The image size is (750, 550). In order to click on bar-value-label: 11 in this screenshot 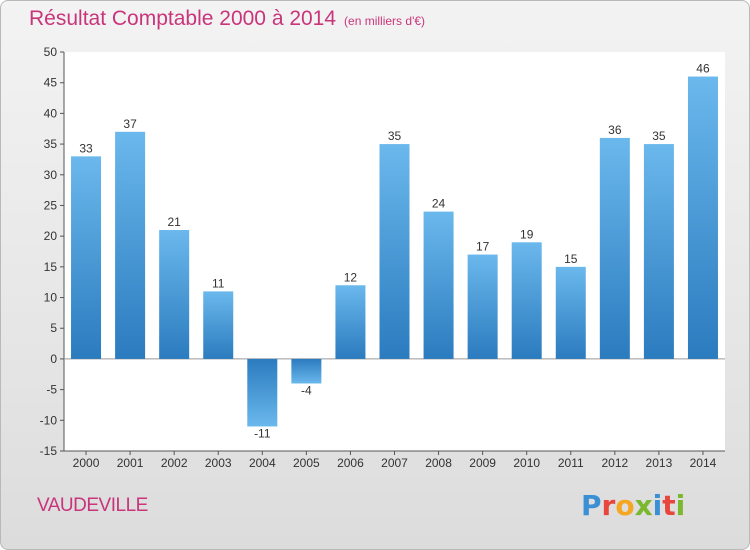, I will do `click(218, 283)`.